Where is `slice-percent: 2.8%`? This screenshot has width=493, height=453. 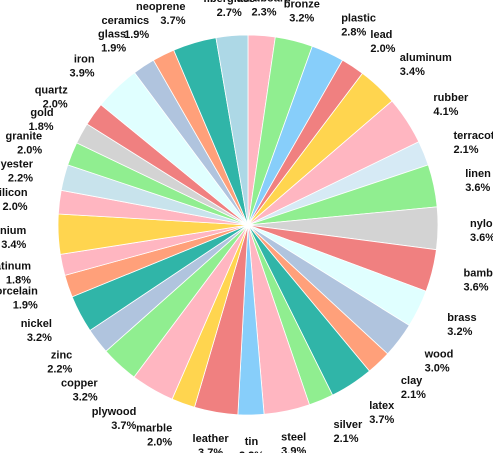 slice-percent: 2.8% is located at coordinates (353, 33).